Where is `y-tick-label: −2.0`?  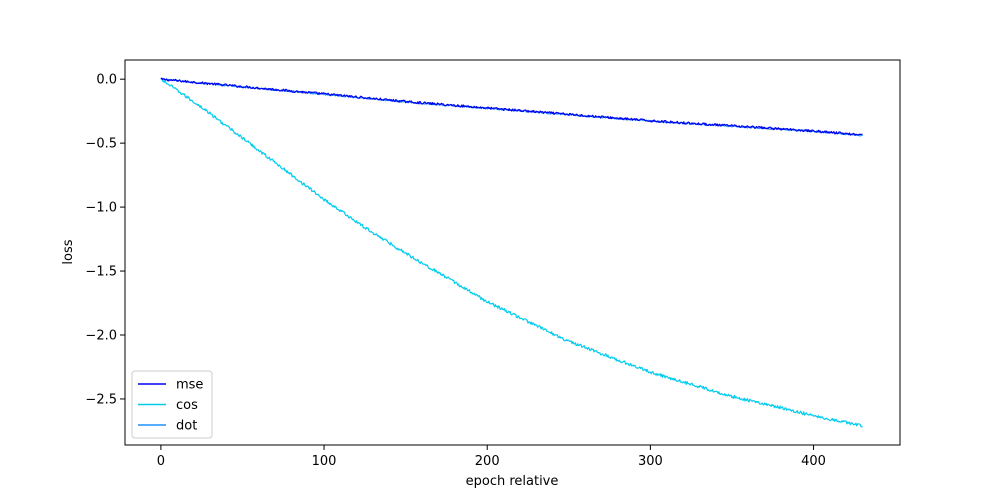 y-tick-label: −2.0 is located at coordinates (101, 336).